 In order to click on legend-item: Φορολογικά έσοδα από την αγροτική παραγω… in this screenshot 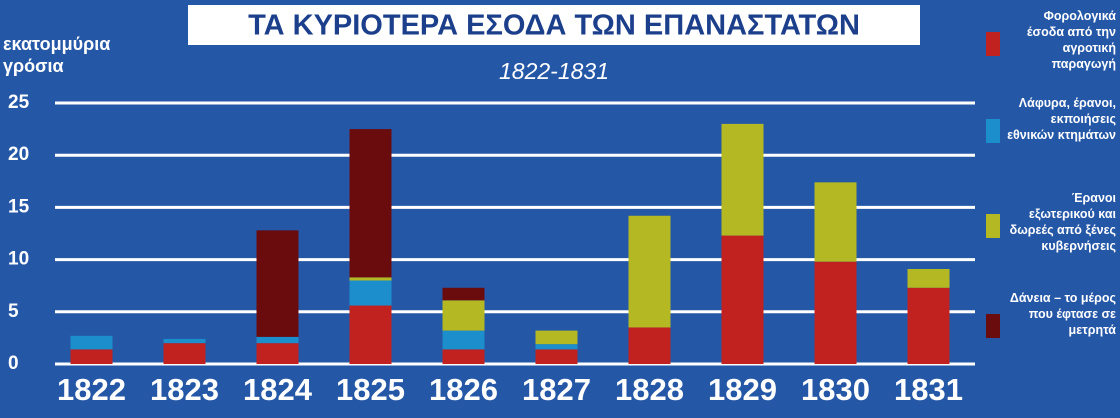, I will do `click(1051, 48)`.